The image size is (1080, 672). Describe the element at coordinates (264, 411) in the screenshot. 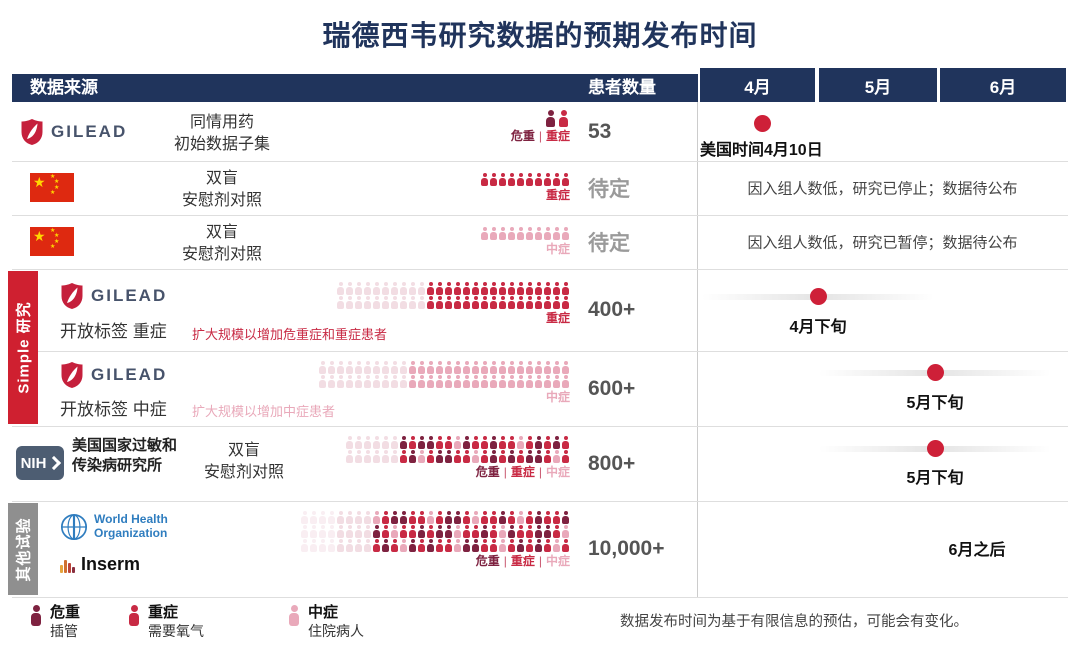

I see `expansion-note: 扩大规模以增加中症患者` at that location.